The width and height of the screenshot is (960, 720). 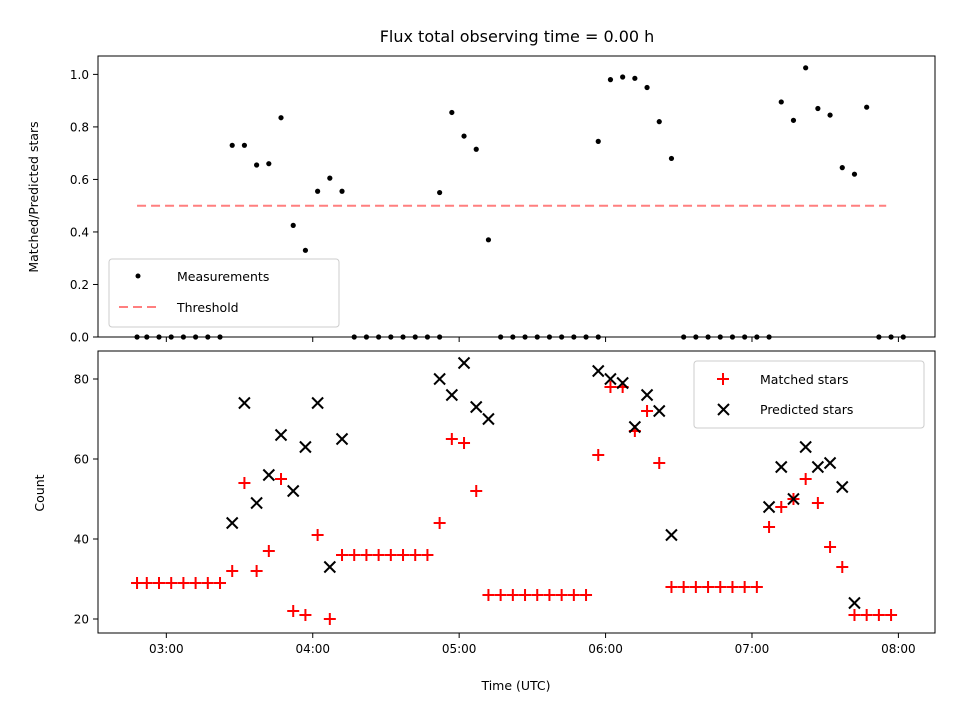 What do you see at coordinates (79, 338) in the screenshot?
I see `top-y-tick-label: 0.0` at bounding box center [79, 338].